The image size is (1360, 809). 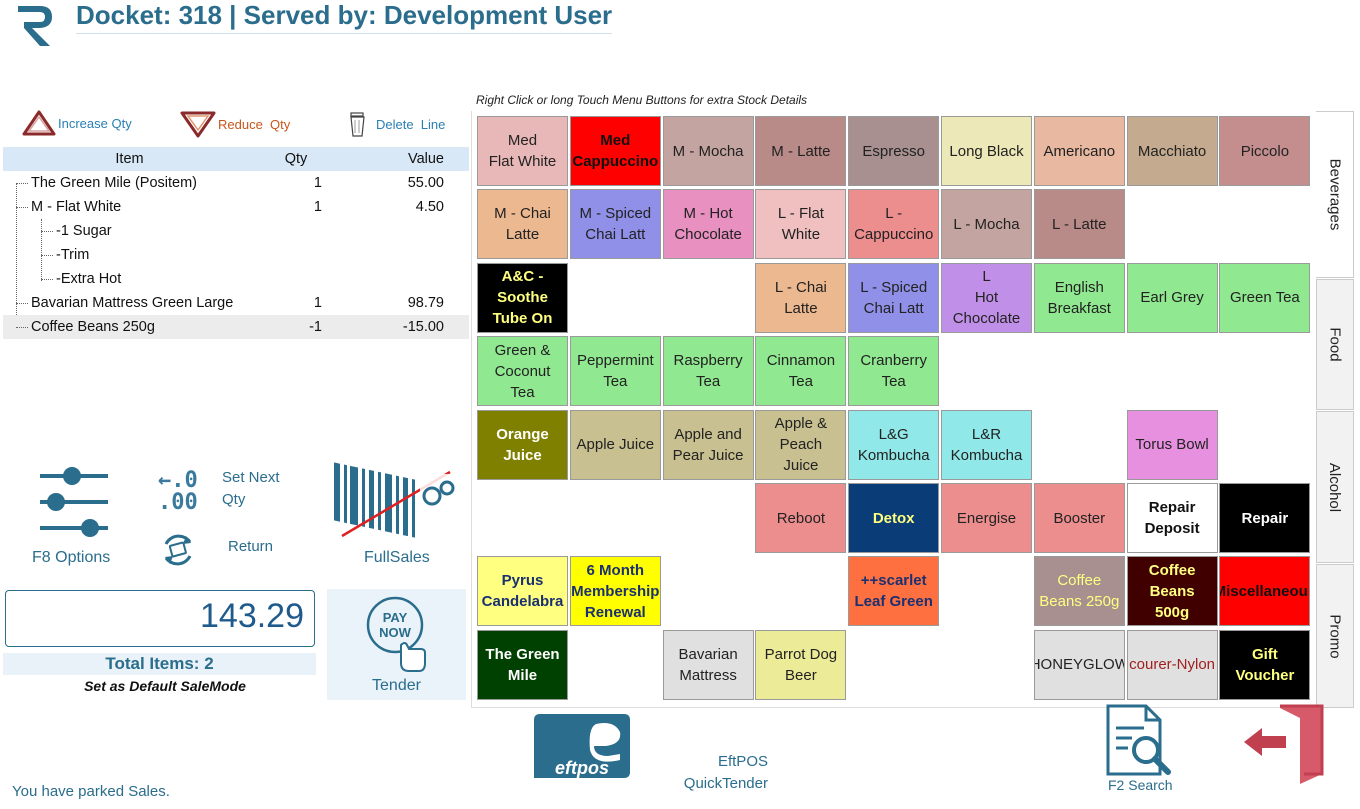 What do you see at coordinates (894, 151) in the screenshot?
I see `menu-button: Espresso` at bounding box center [894, 151].